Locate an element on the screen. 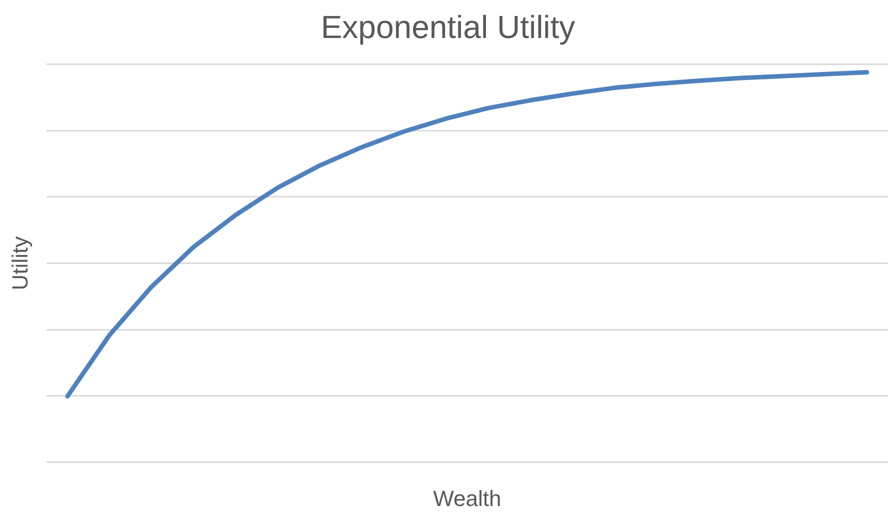 This screenshot has width=896, height=521. chart-title: Exponential Utility is located at coordinates (448, 27).